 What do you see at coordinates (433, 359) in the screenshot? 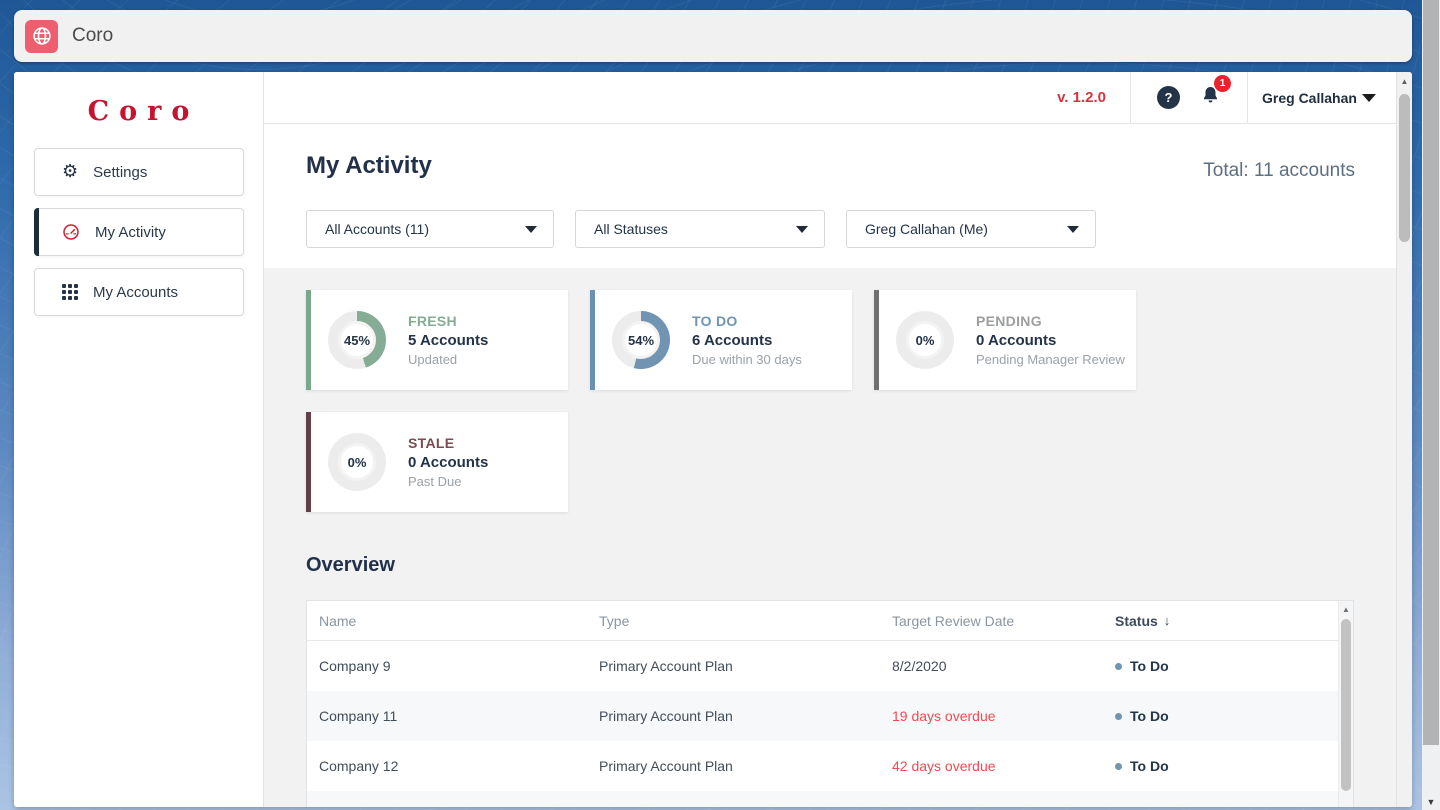
I see `stat-caption: Updated` at bounding box center [433, 359].